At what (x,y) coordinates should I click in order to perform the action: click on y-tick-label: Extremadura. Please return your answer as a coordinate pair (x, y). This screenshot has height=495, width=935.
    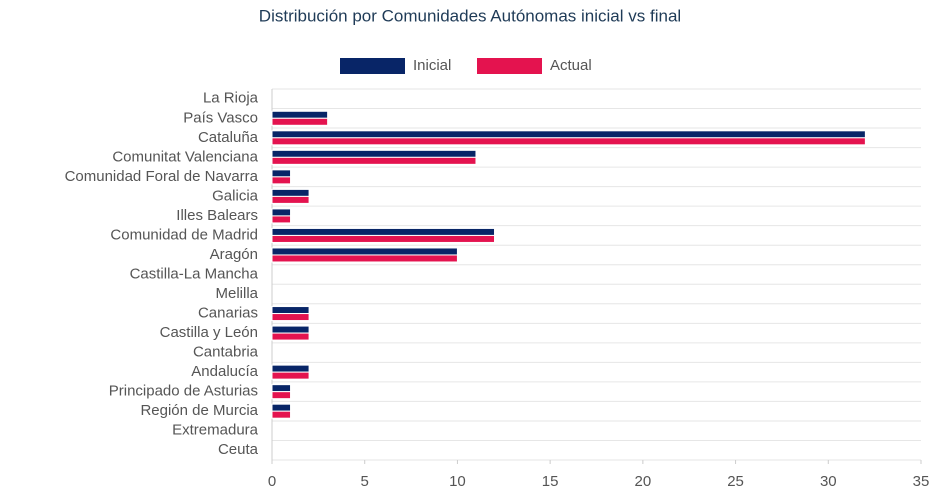
    Looking at the image, I should click on (215, 430).